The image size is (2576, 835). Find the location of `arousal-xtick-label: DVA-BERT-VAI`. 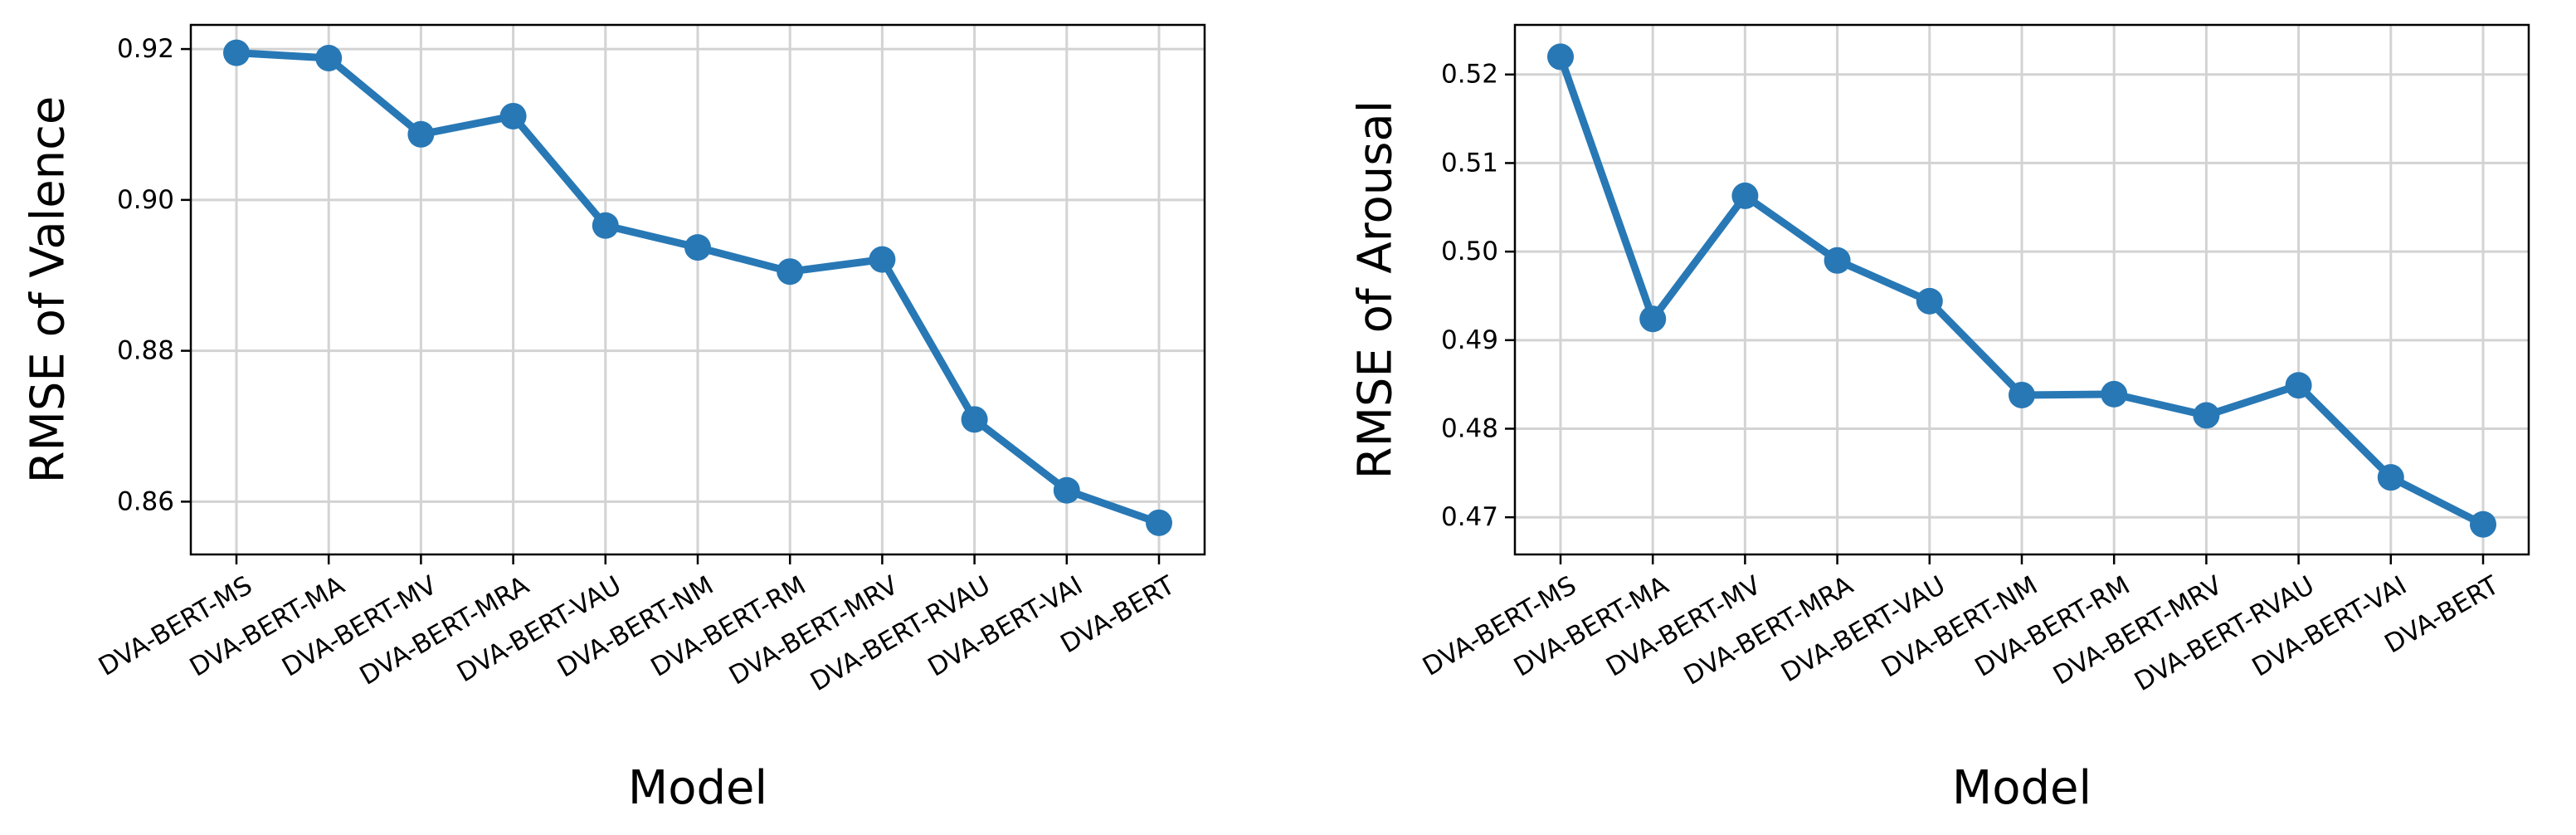

arousal-xtick-label: DVA-BERT-VAI is located at coordinates (2329, 626).